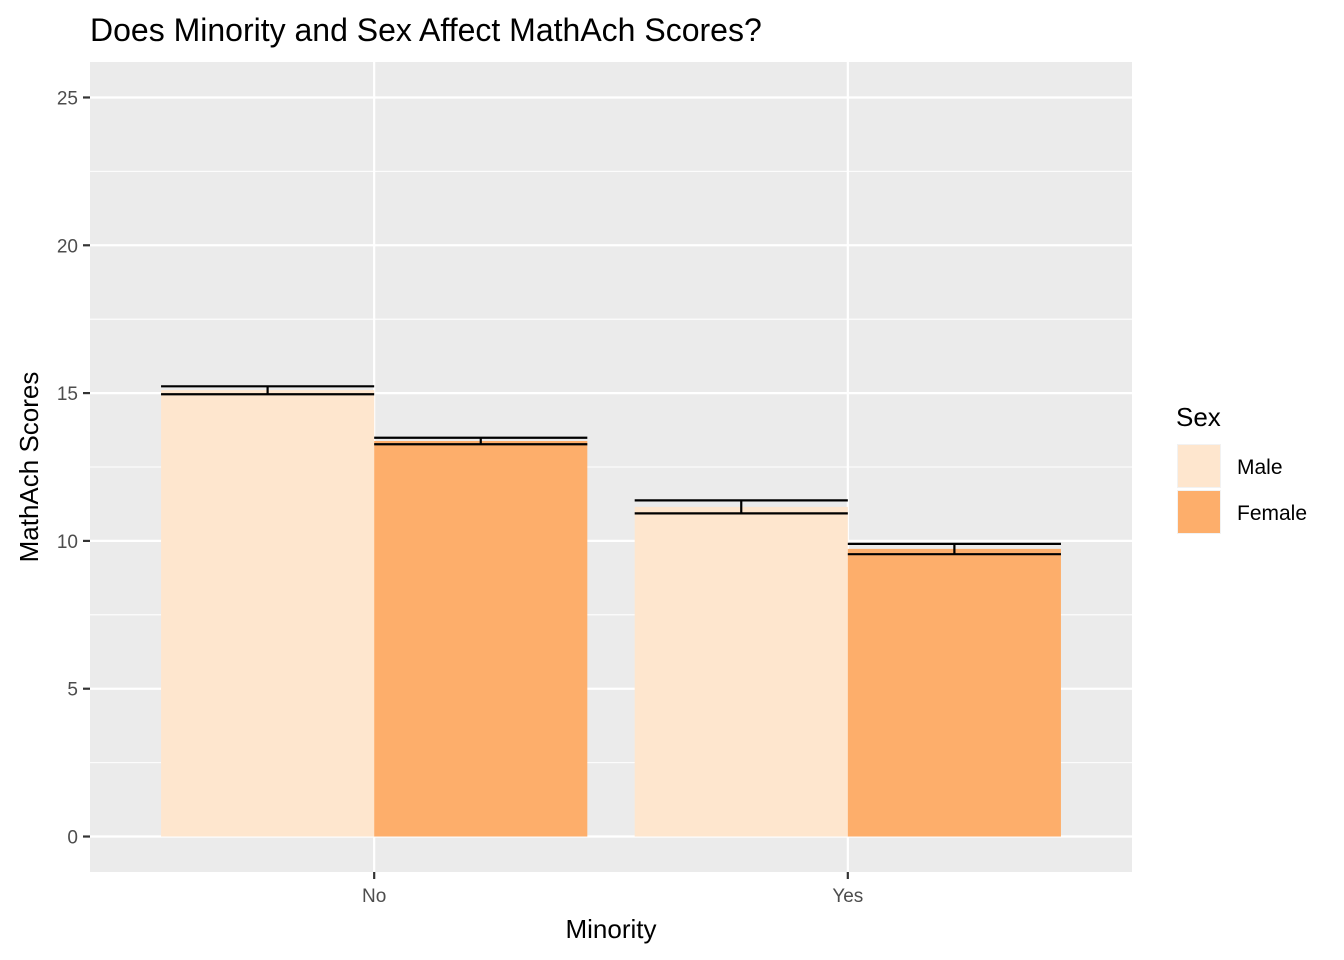  Describe the element at coordinates (611, 470) in the screenshot. I see `error-bars` at that location.